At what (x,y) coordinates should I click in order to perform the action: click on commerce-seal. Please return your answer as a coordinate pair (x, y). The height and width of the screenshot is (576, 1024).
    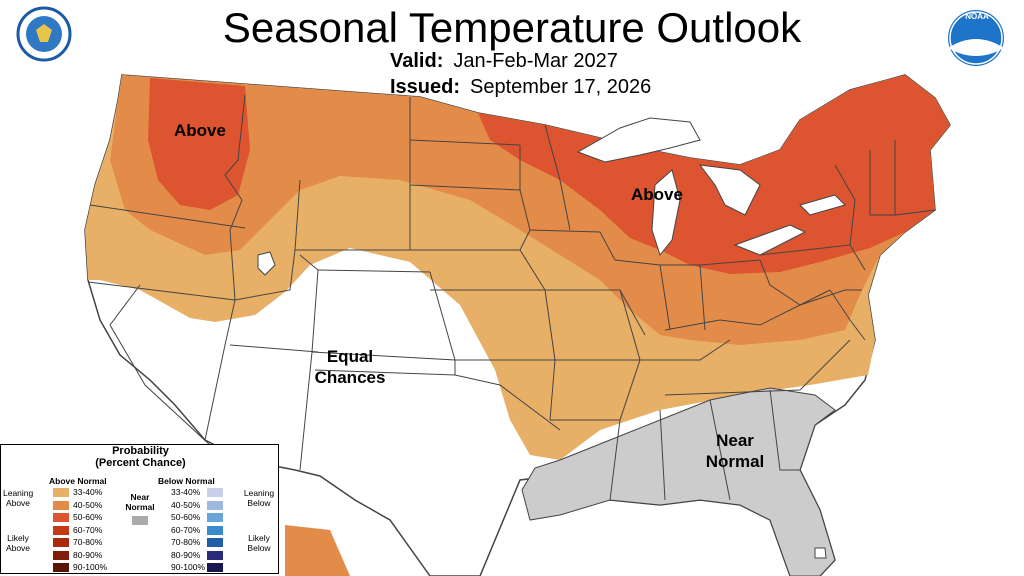
    Looking at the image, I should click on (44, 34).